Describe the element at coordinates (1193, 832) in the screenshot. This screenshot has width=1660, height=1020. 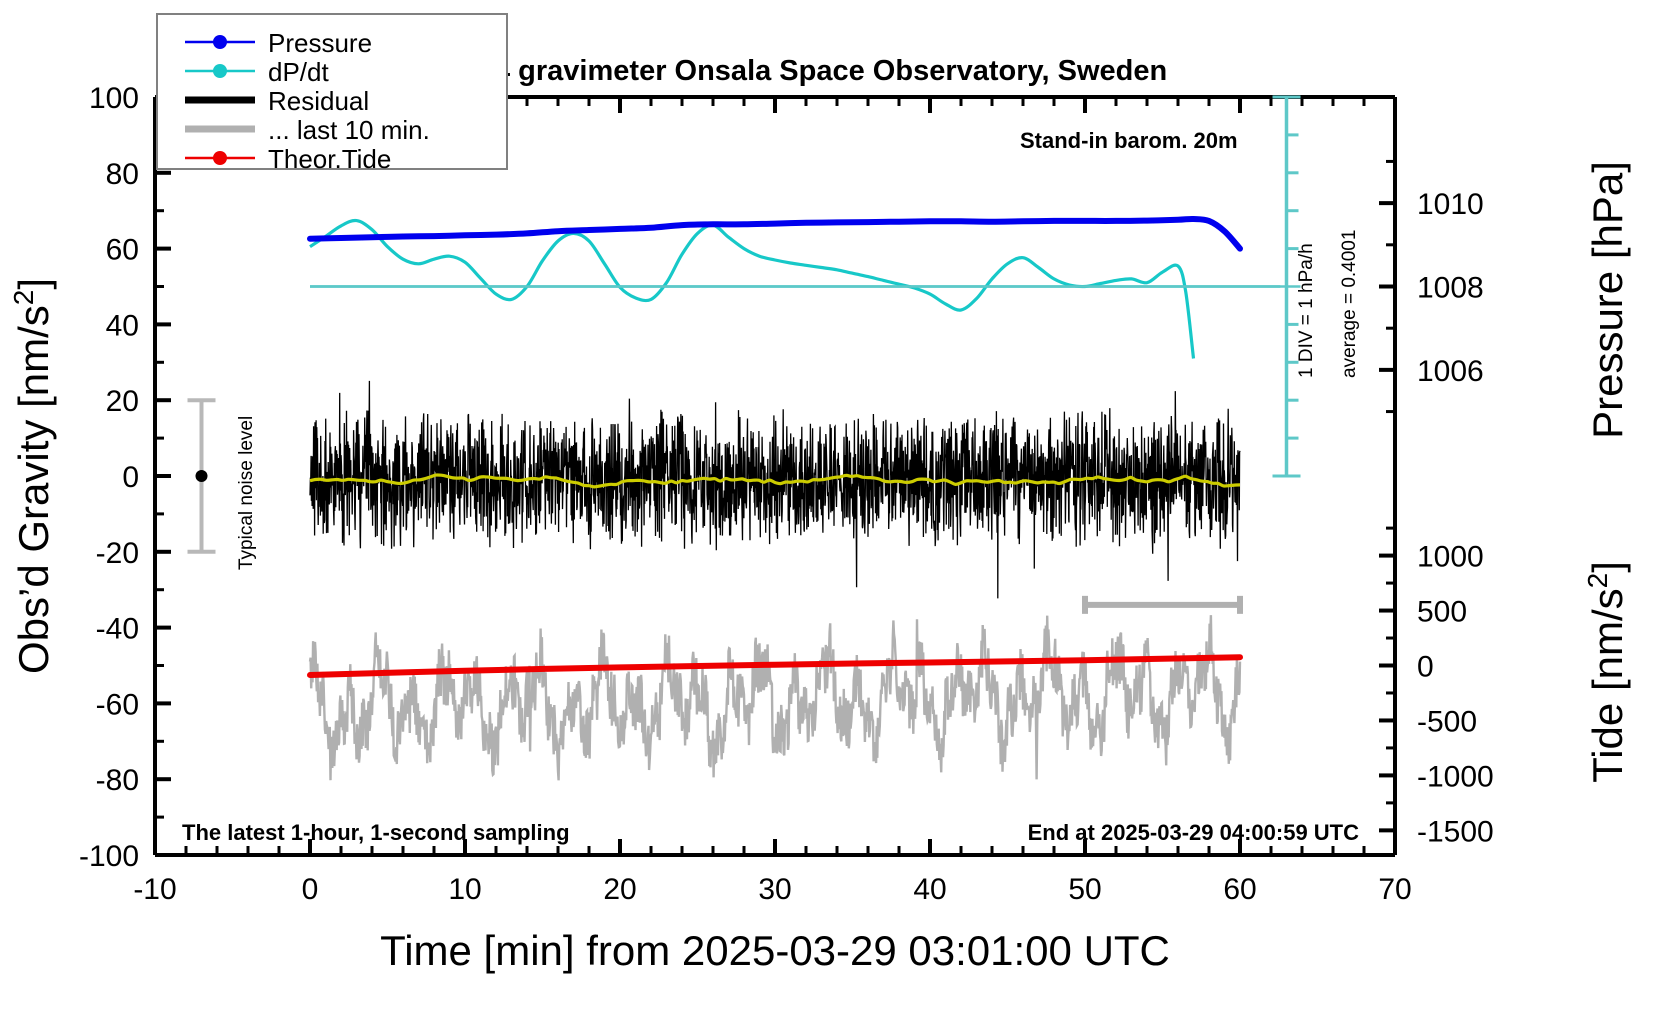
I see `end-time-label: End at 2025-03-29 04:00:59 UTC` at that location.